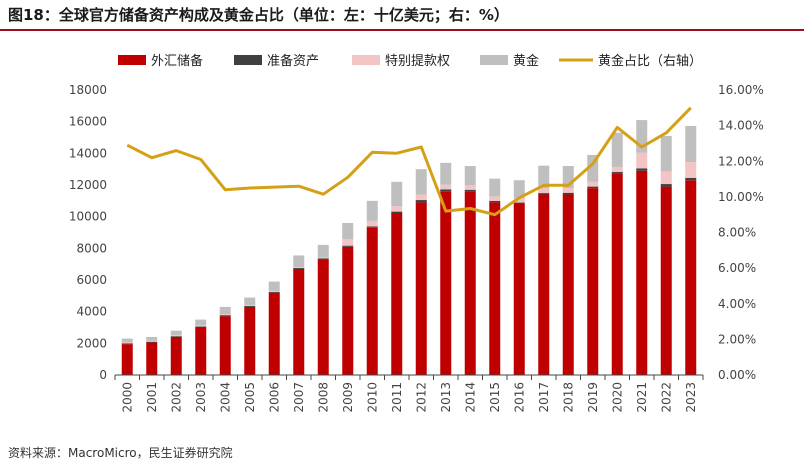  Describe the element at coordinates (495, 201) in the screenshot. I see `bar-reserve-2015` at that location.